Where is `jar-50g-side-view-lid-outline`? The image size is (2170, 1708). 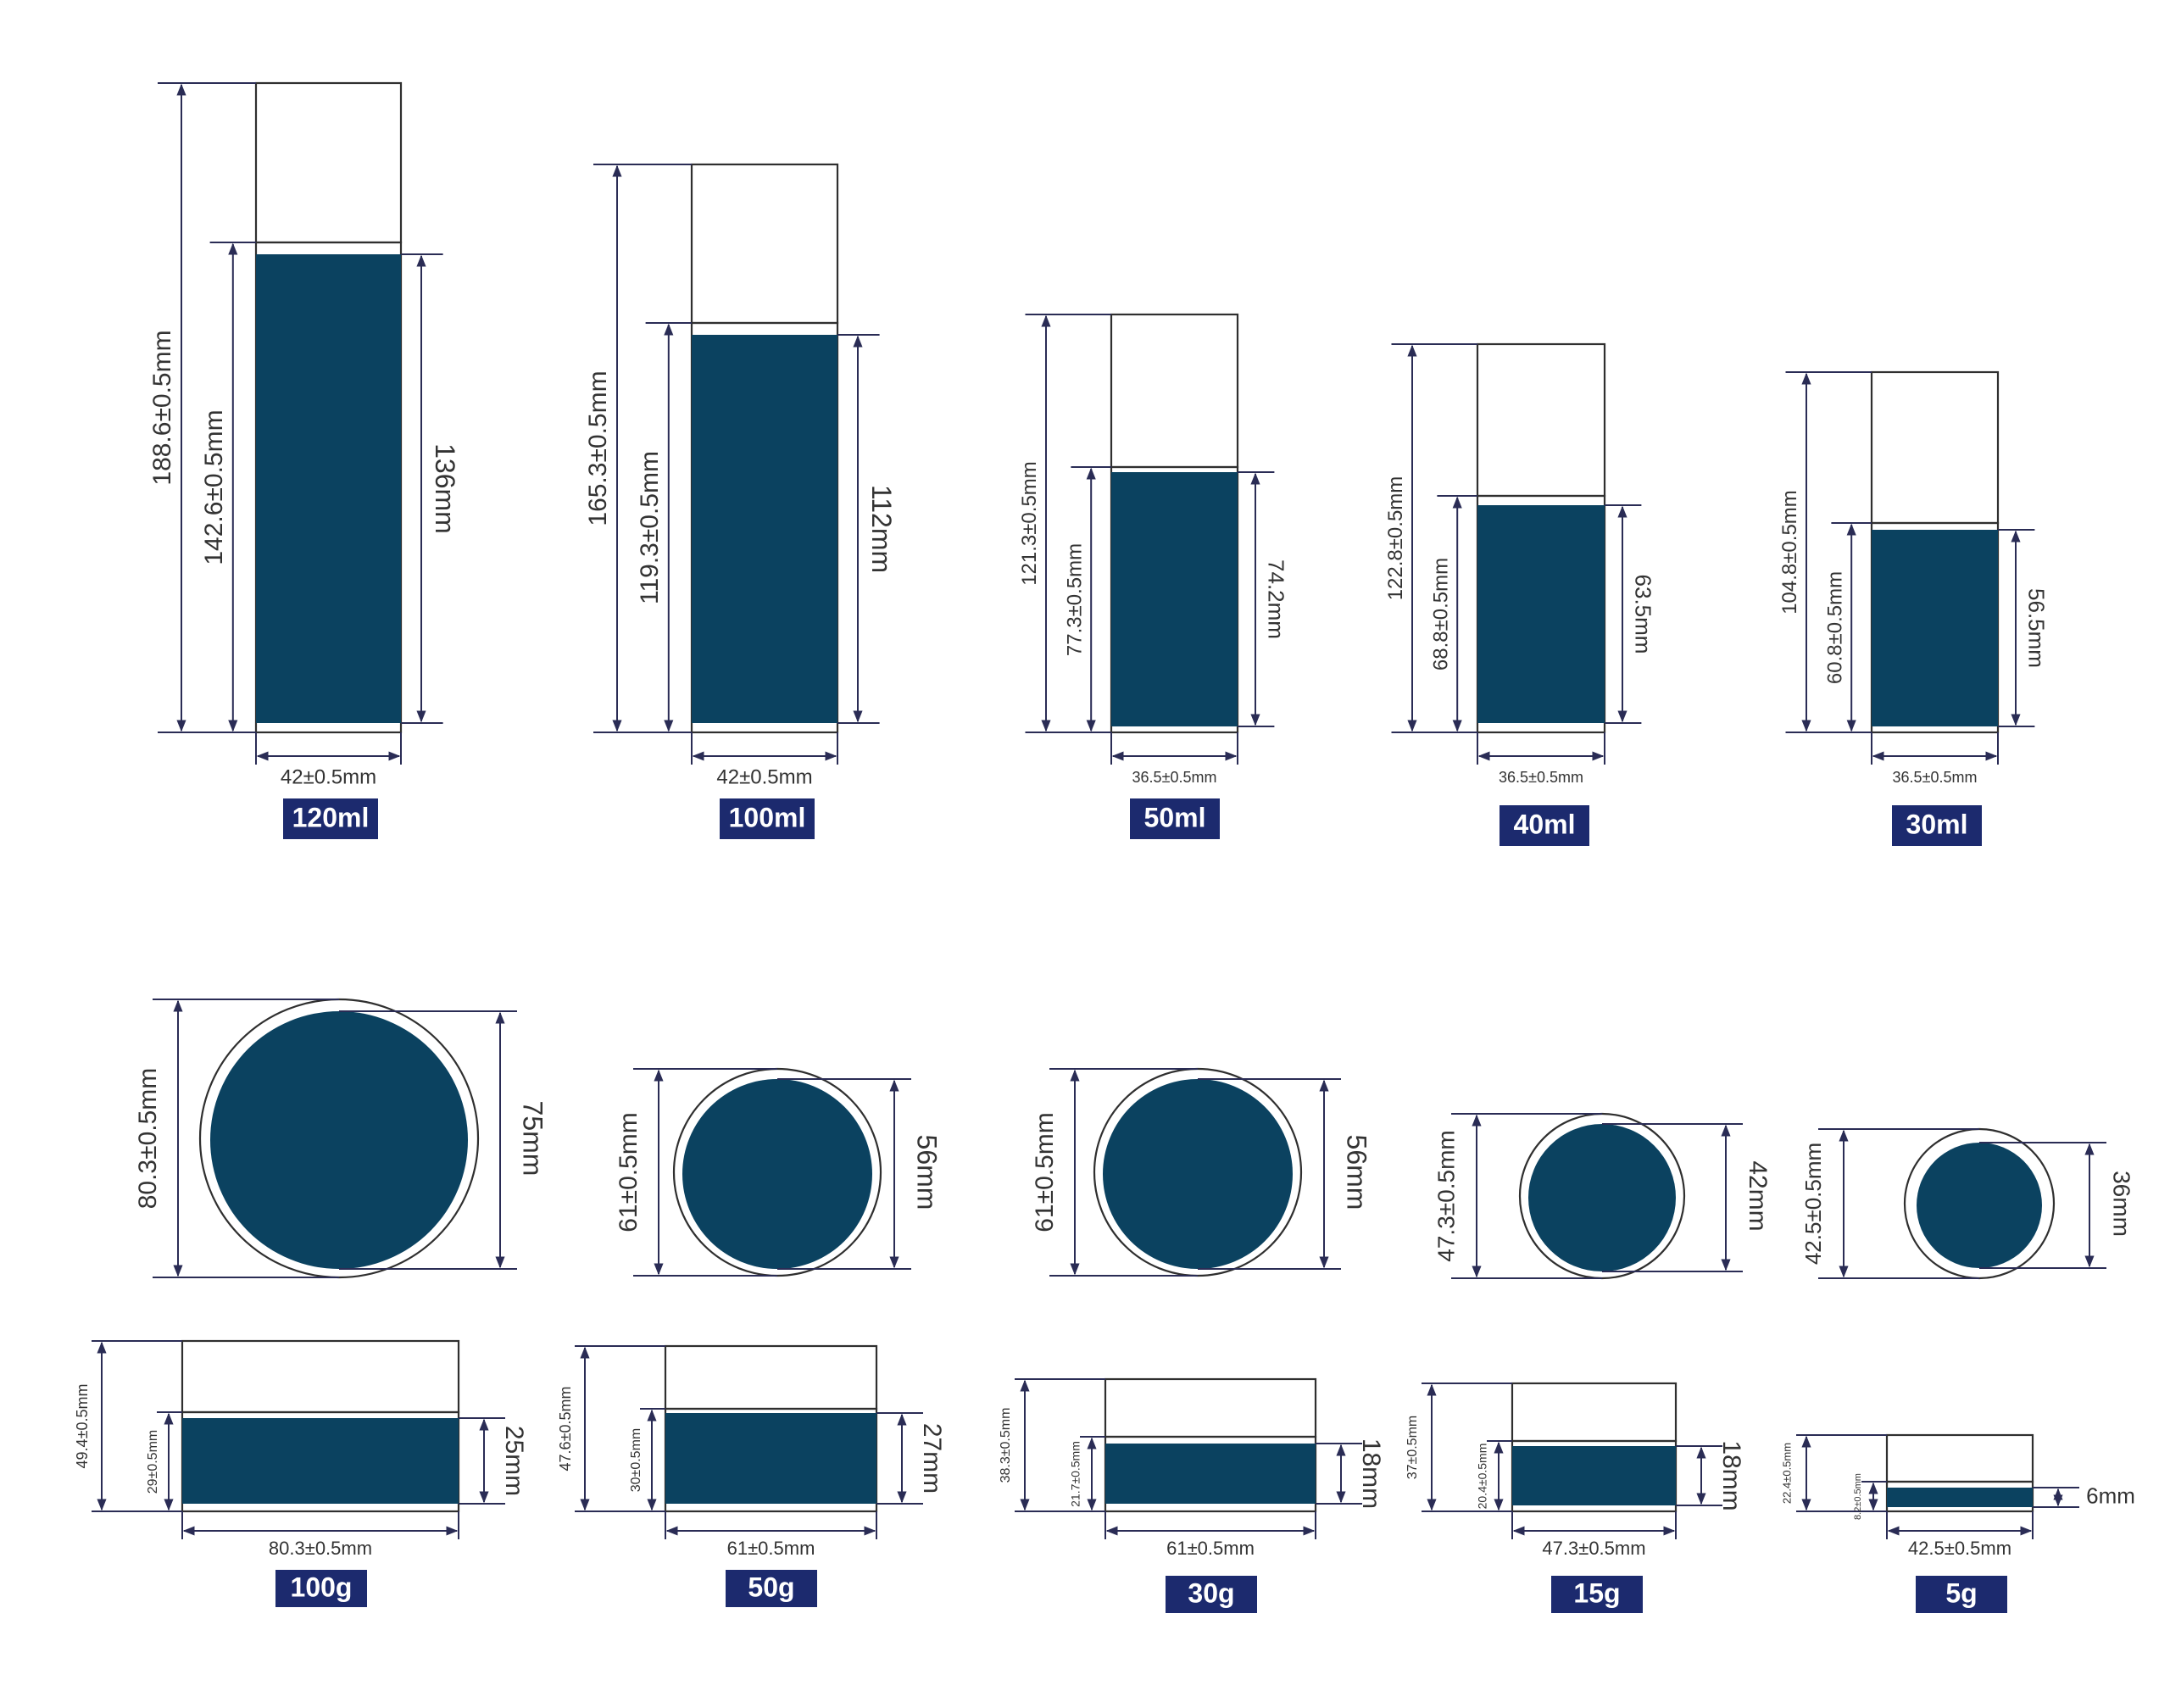 jar-50g-side-view-lid-outline is located at coordinates (771, 1377).